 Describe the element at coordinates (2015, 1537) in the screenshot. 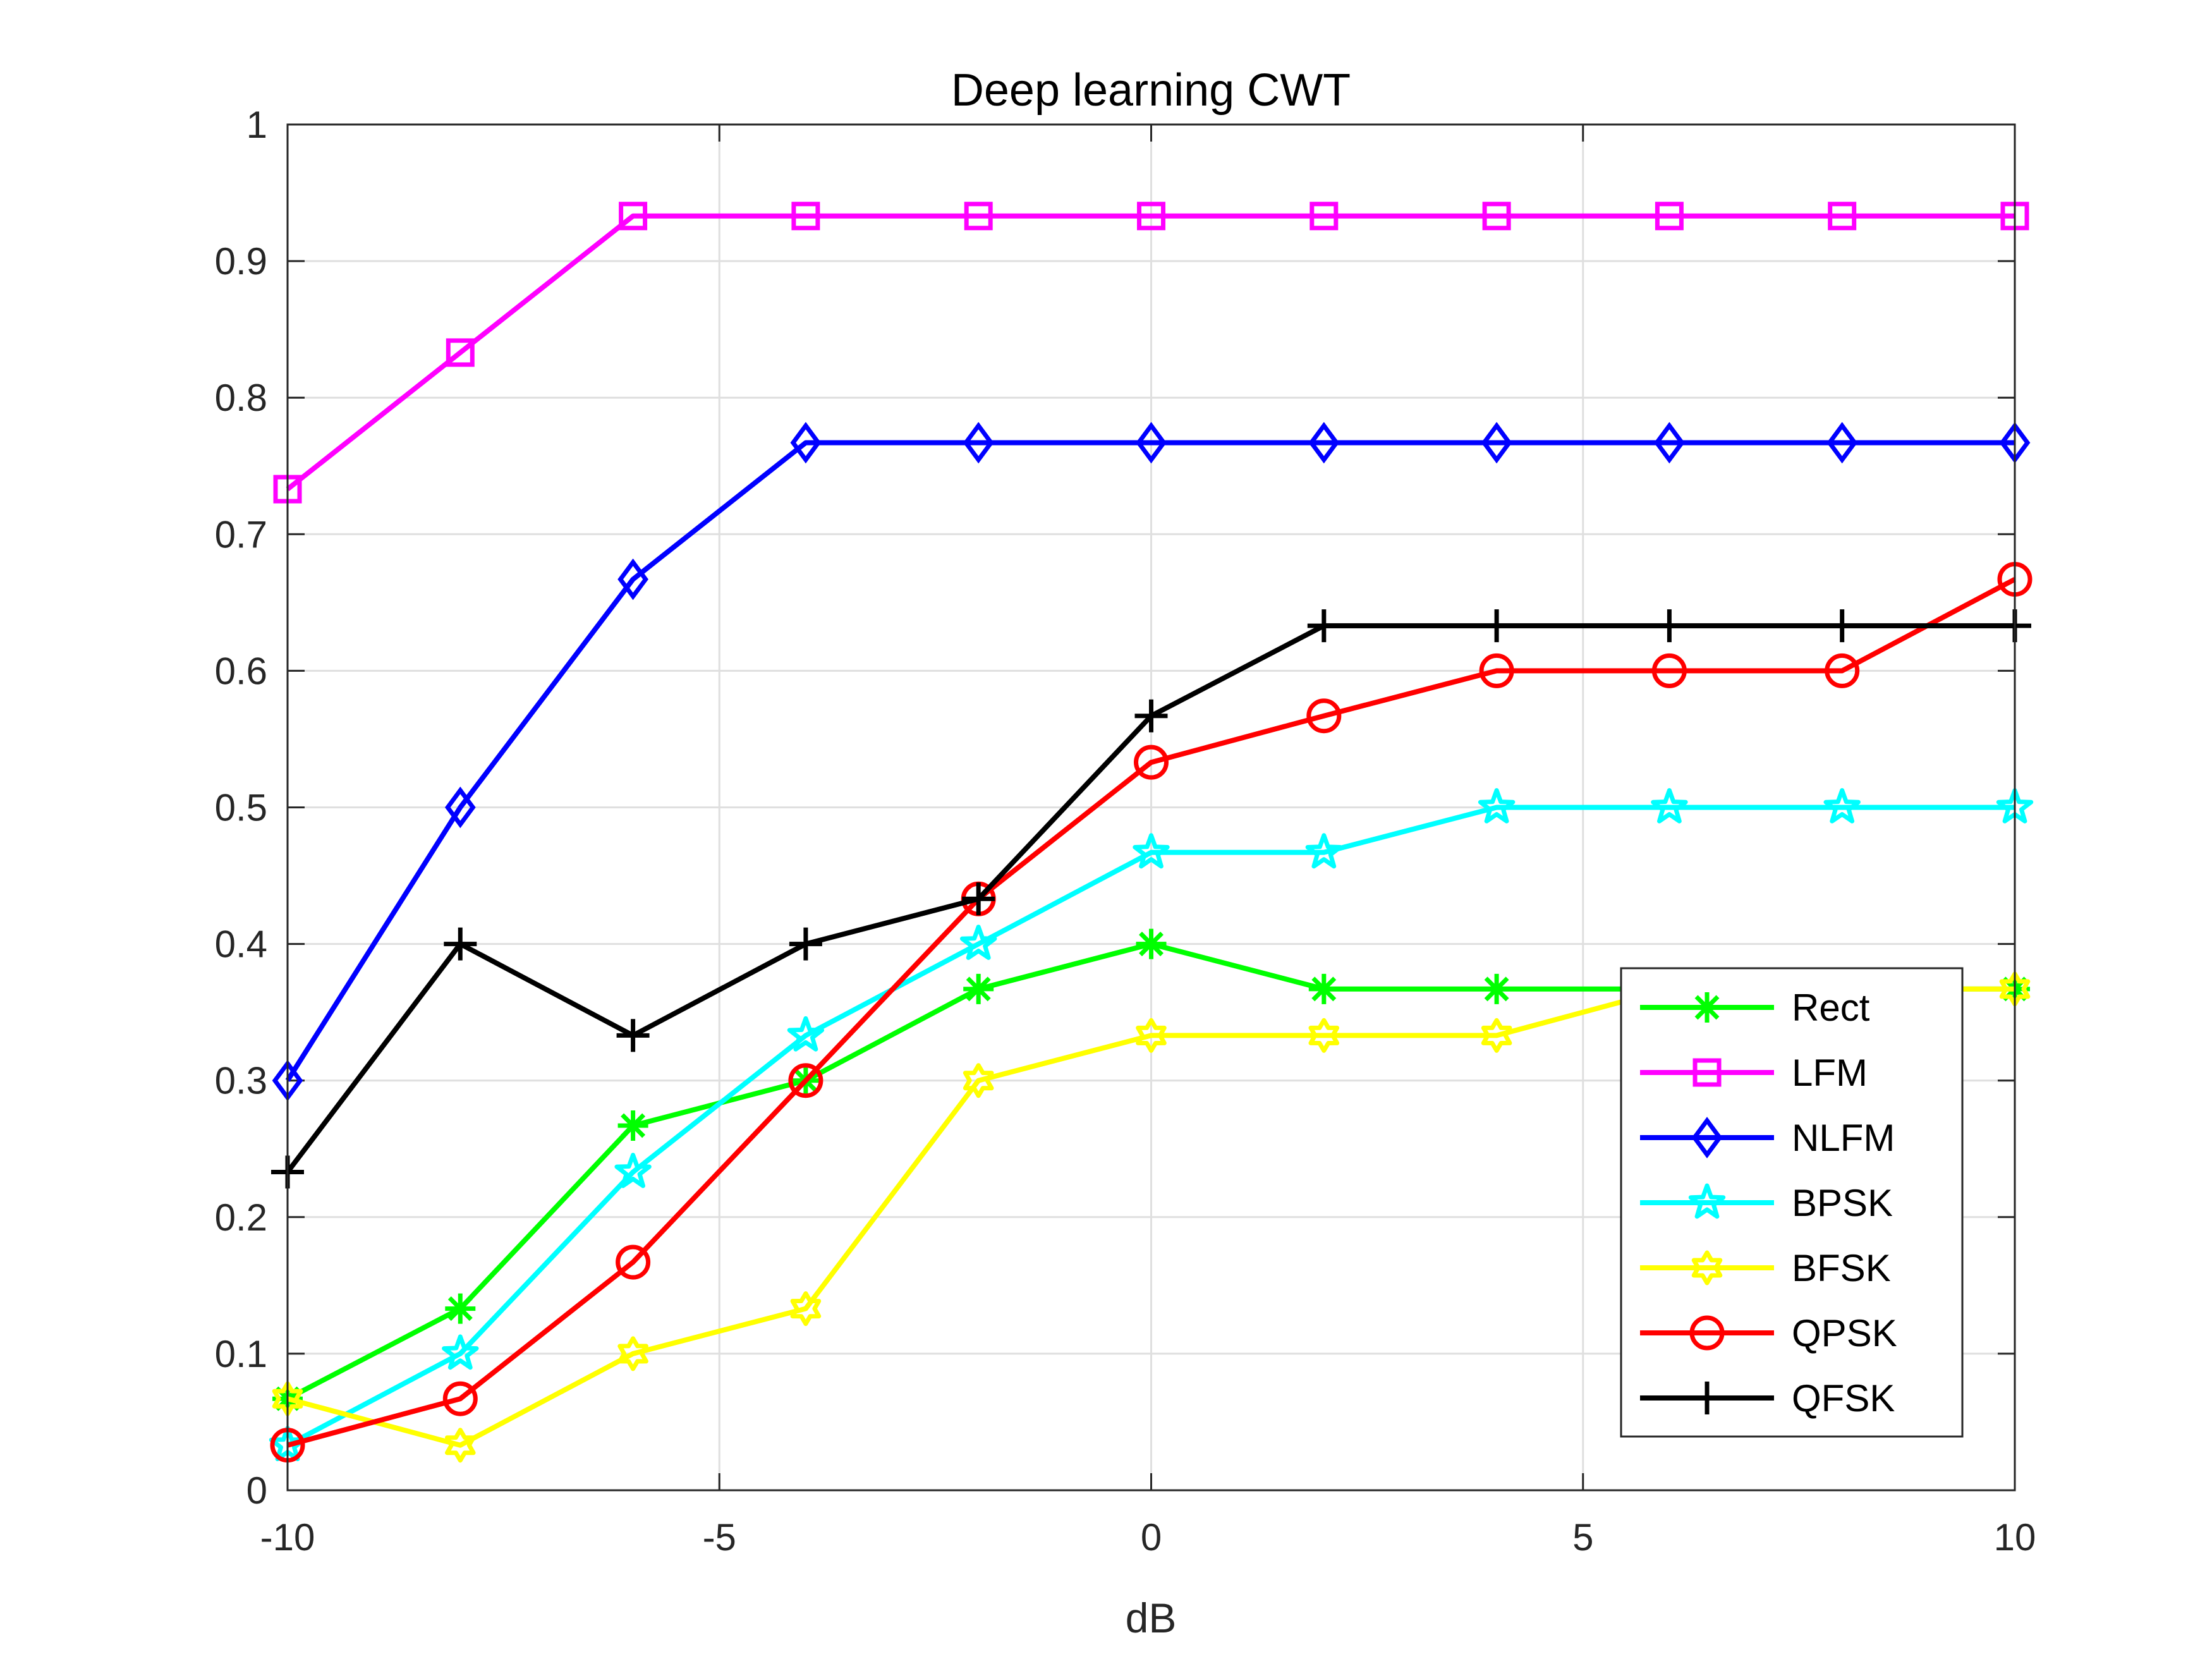

I see `x-tick-label: 10` at that location.